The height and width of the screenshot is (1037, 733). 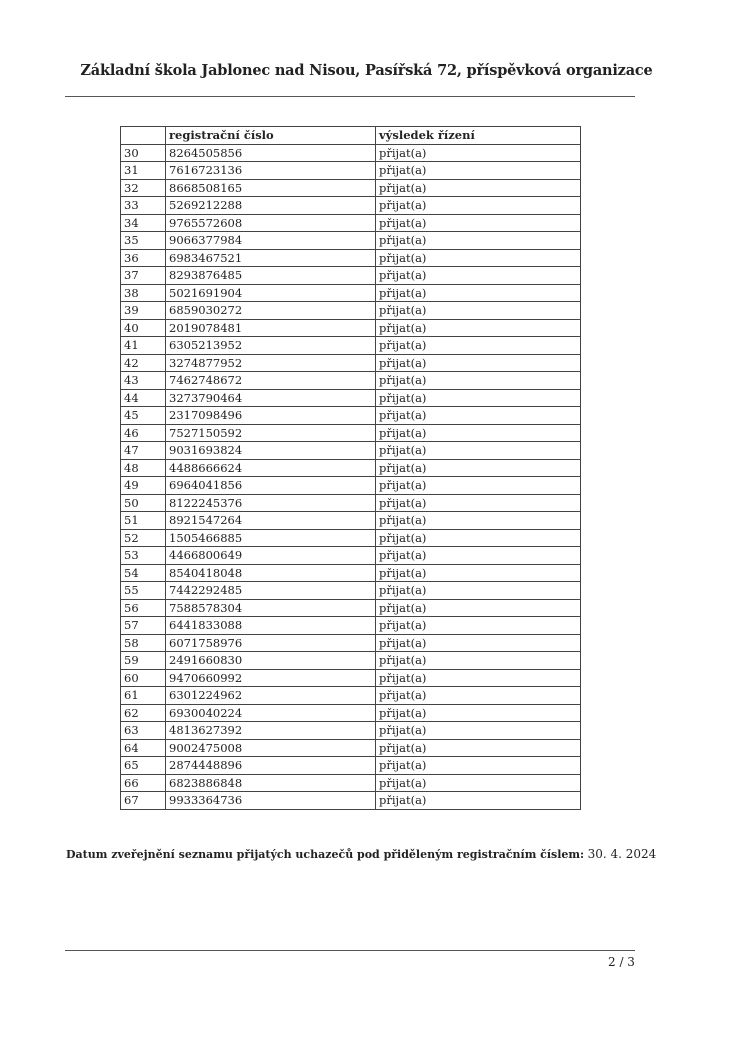 I want to click on registration-number: 4466800649, so click(x=270, y=555).